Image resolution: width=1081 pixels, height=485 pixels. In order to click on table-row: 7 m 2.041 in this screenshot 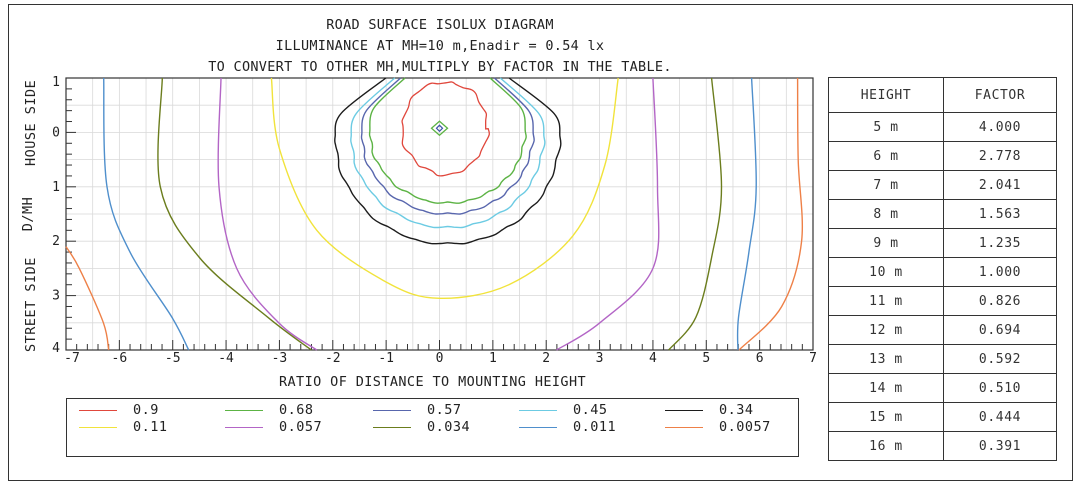, I will do `click(942, 185)`.